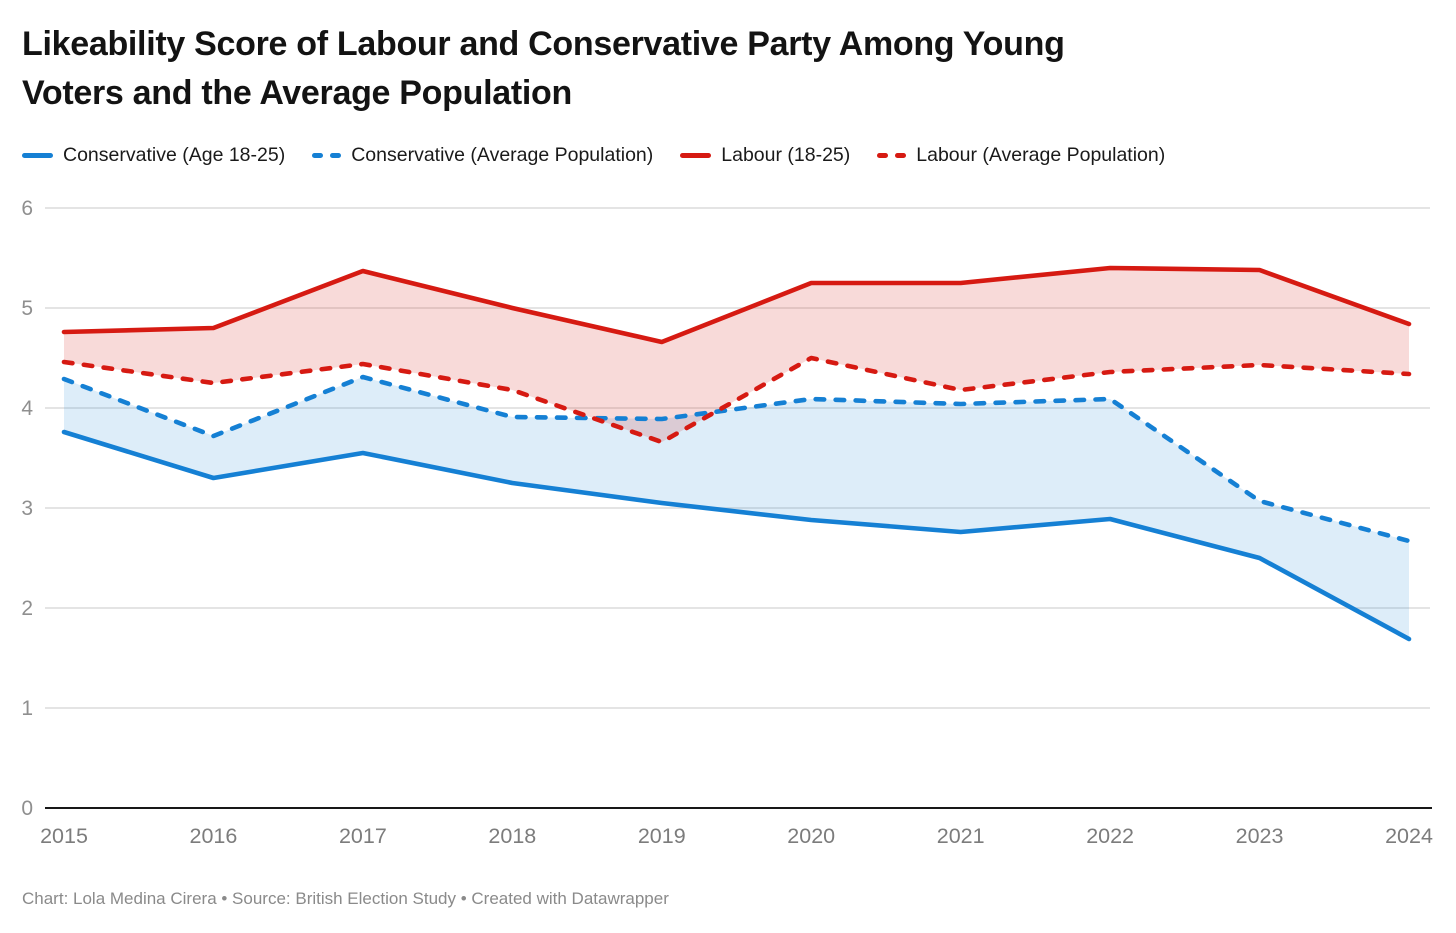  I want to click on legend-label: Conservative (Average Population), so click(502, 155).